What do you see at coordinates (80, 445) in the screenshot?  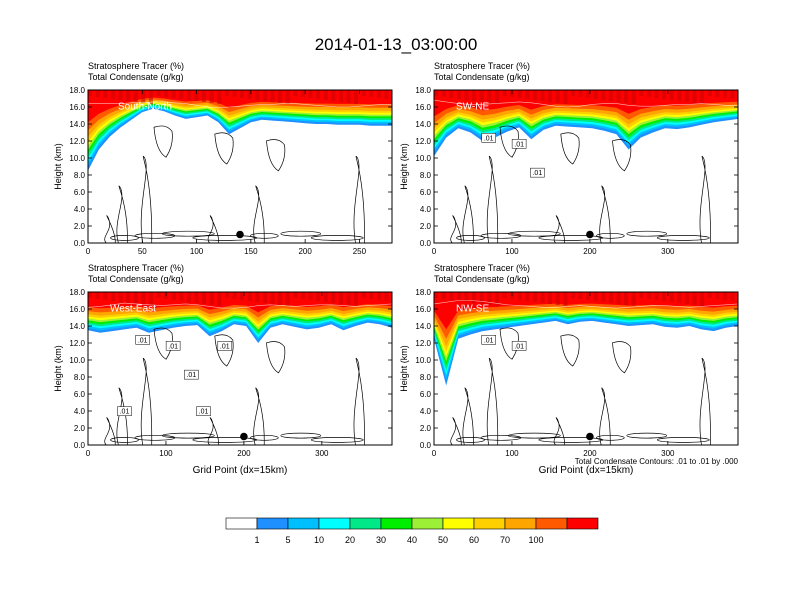 I see `y-tick-label: 0.0` at bounding box center [80, 445].